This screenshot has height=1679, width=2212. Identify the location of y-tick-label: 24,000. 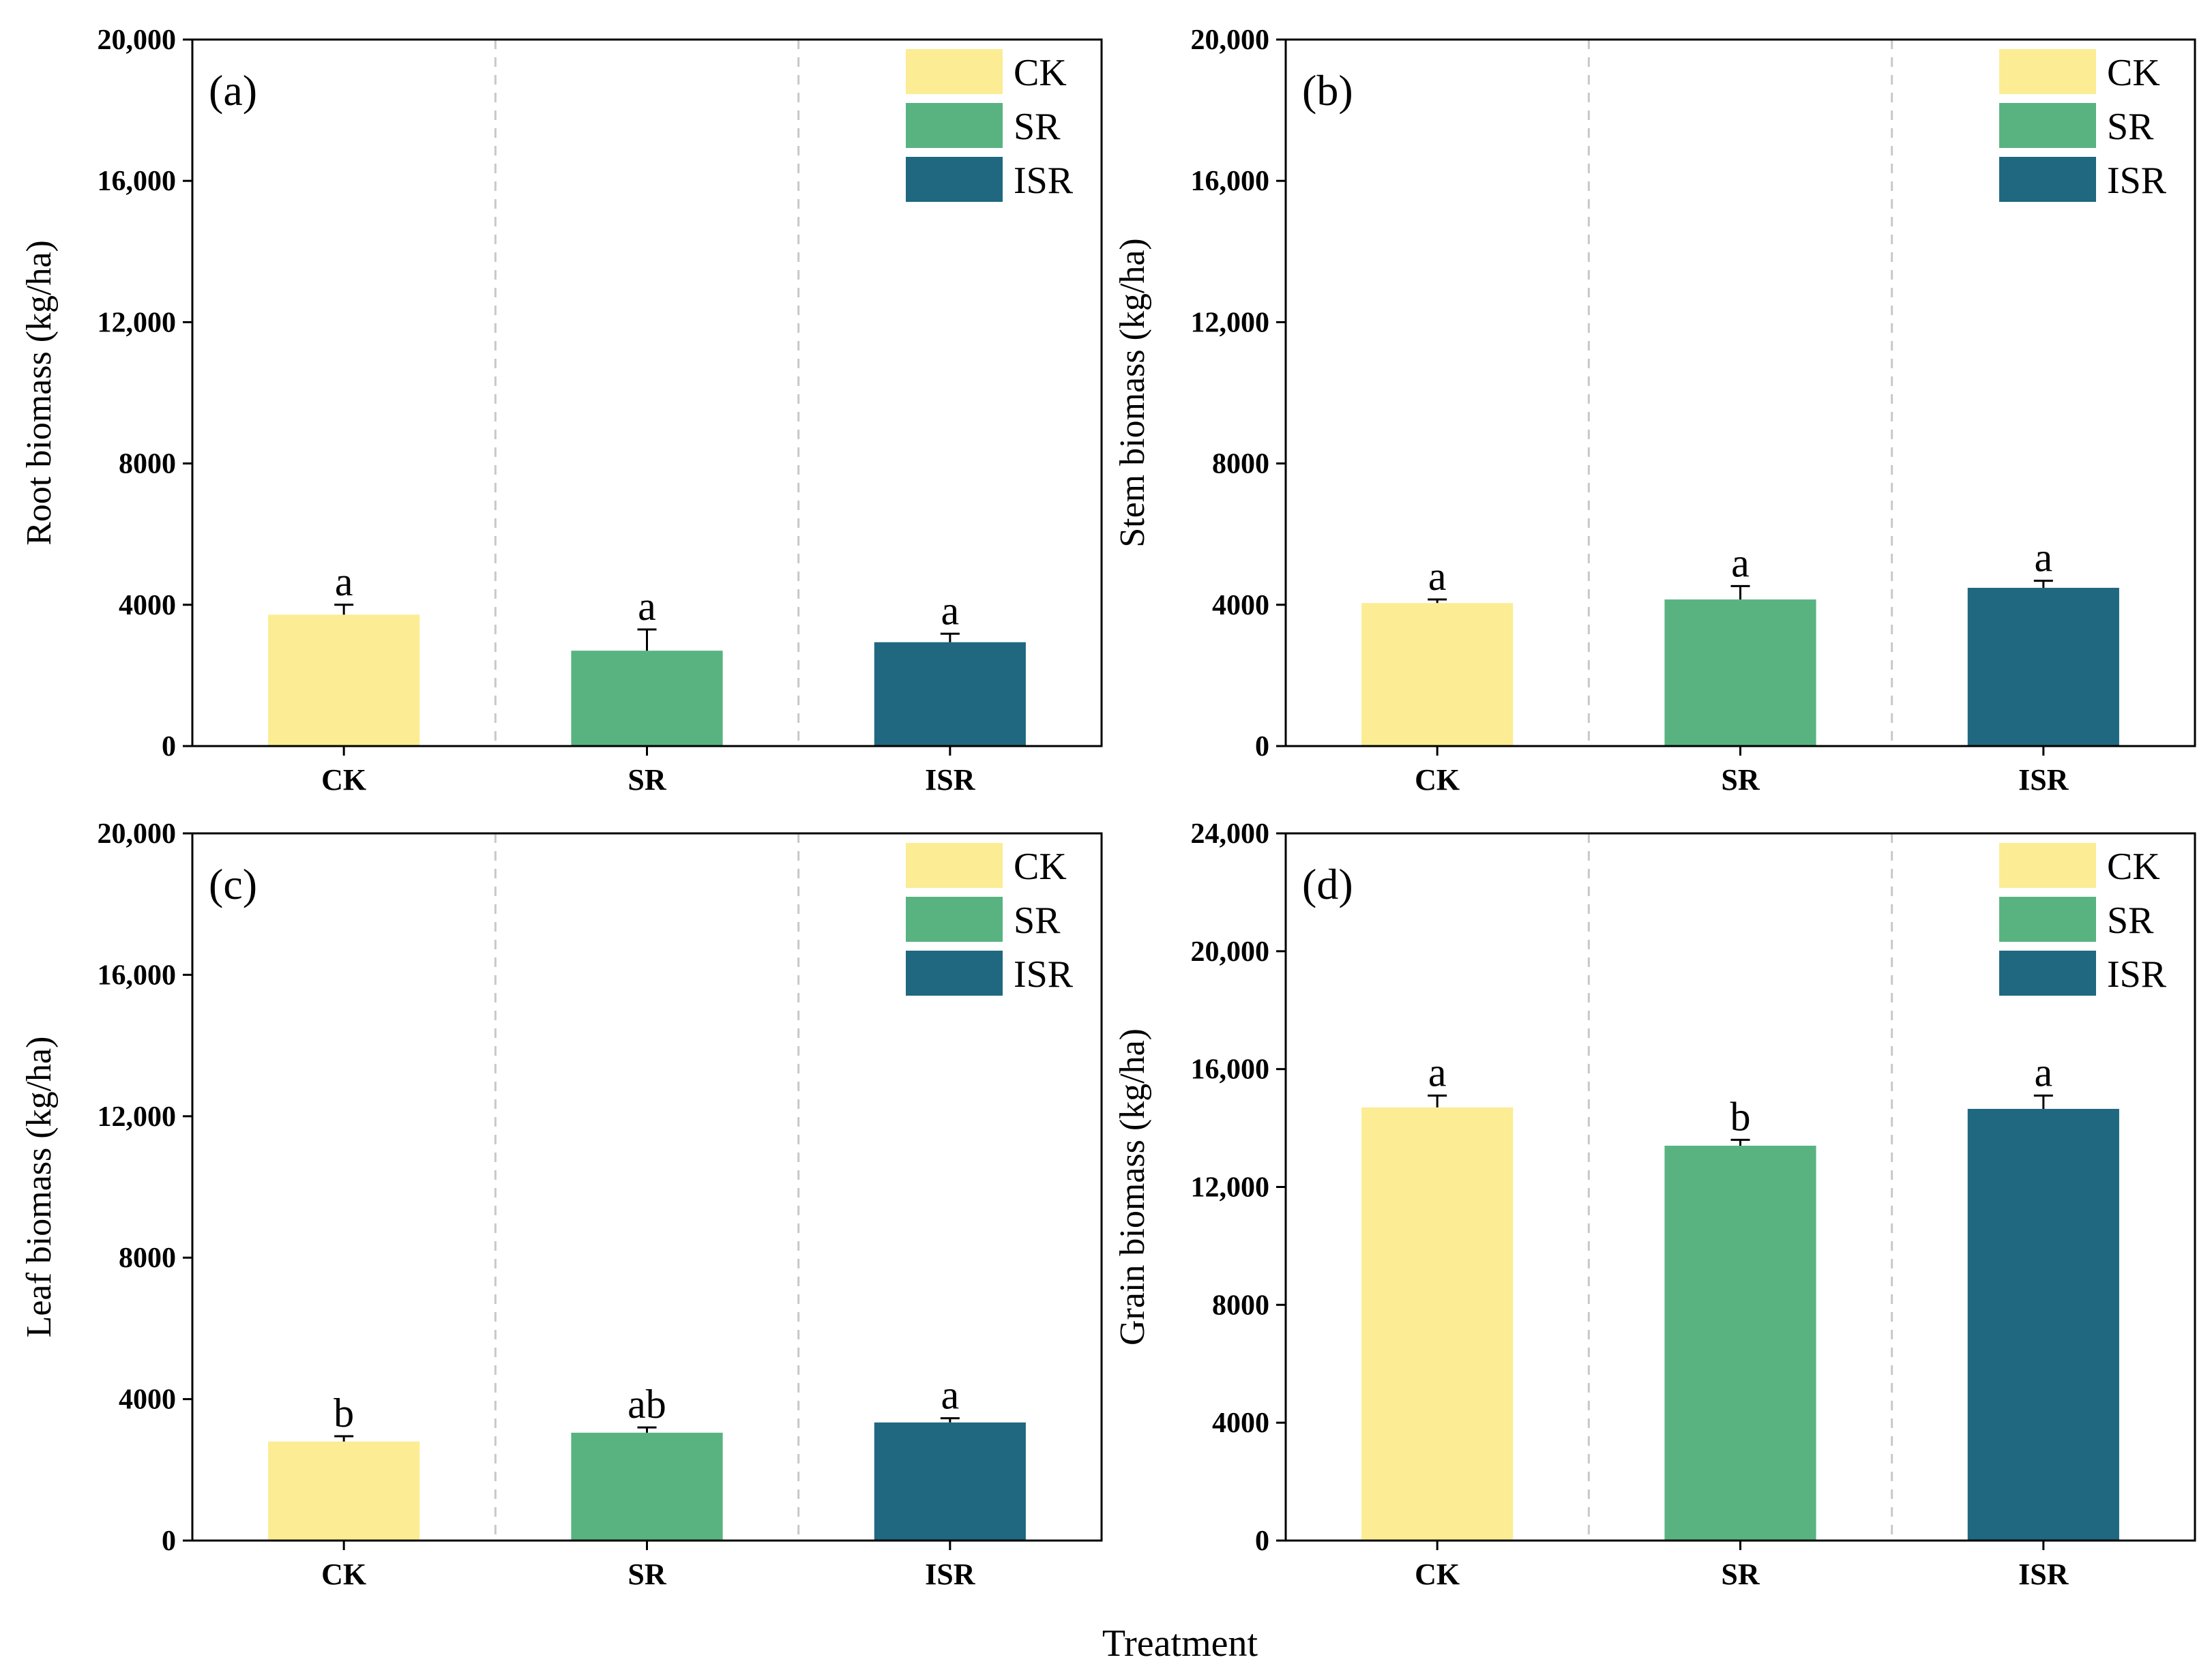
(1230, 834).